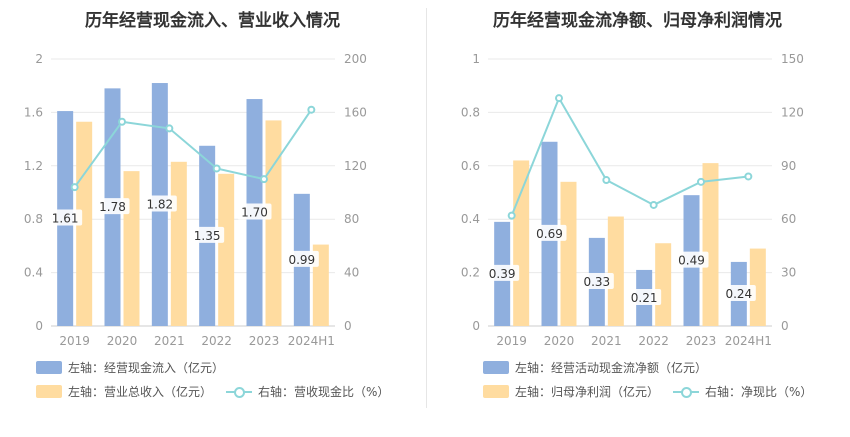  I want to click on legend-label: 左轴：营业总收入（亿元）, so click(140, 391).